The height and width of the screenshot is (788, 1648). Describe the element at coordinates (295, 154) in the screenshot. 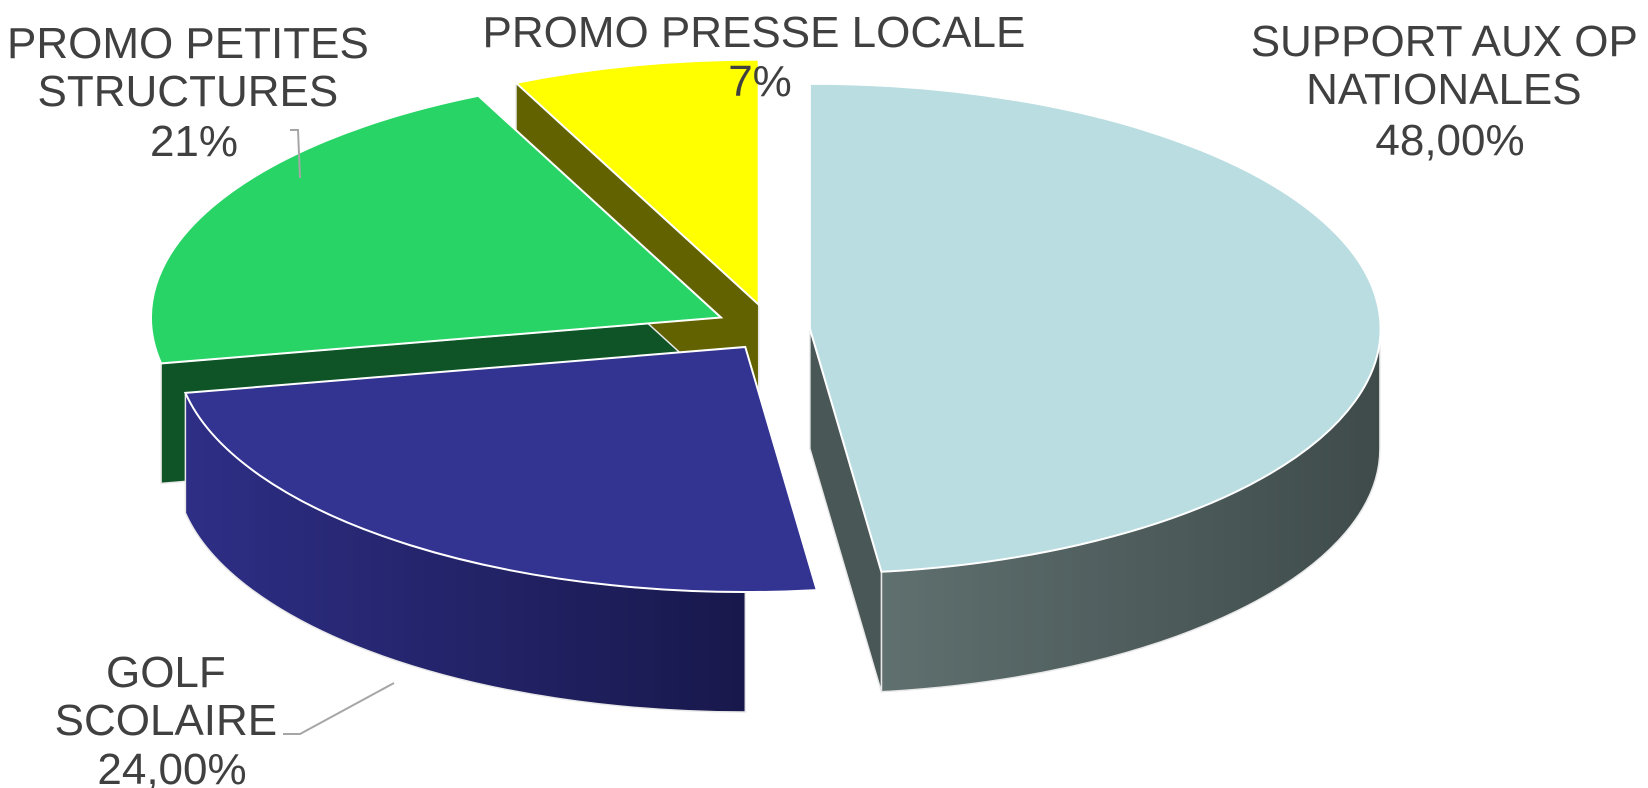

I see `leader-line-petites` at that location.